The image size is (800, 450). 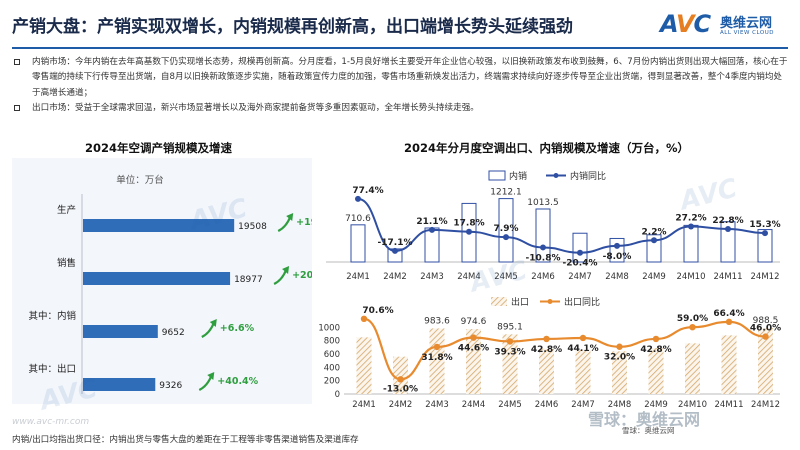 I want to click on value-label: 19508, so click(x=252, y=227).